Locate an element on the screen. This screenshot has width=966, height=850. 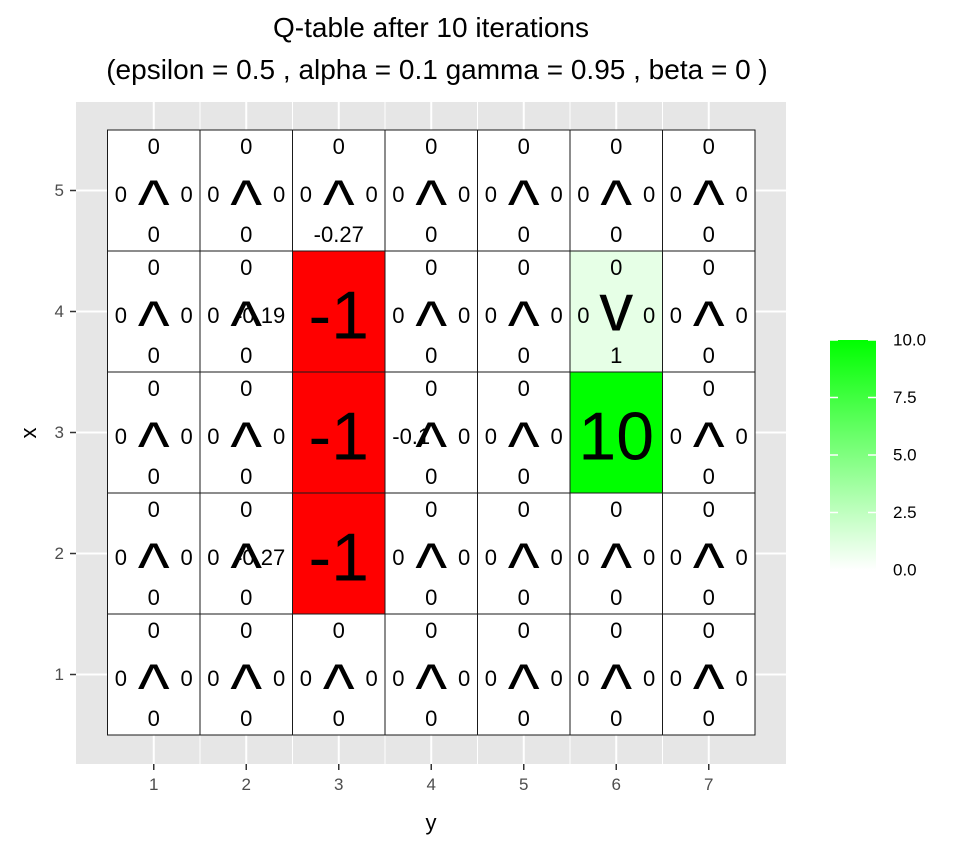
cell-x4-y2 is located at coordinates (246, 311).